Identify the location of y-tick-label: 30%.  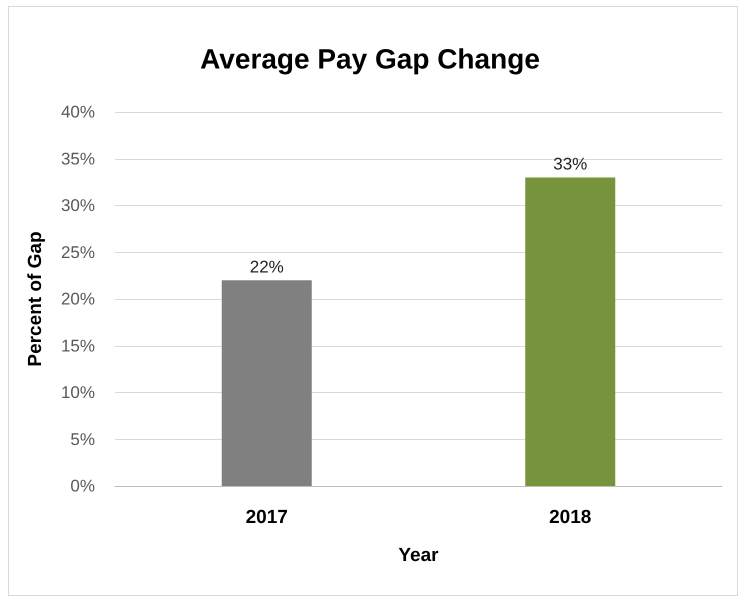
(77, 205).